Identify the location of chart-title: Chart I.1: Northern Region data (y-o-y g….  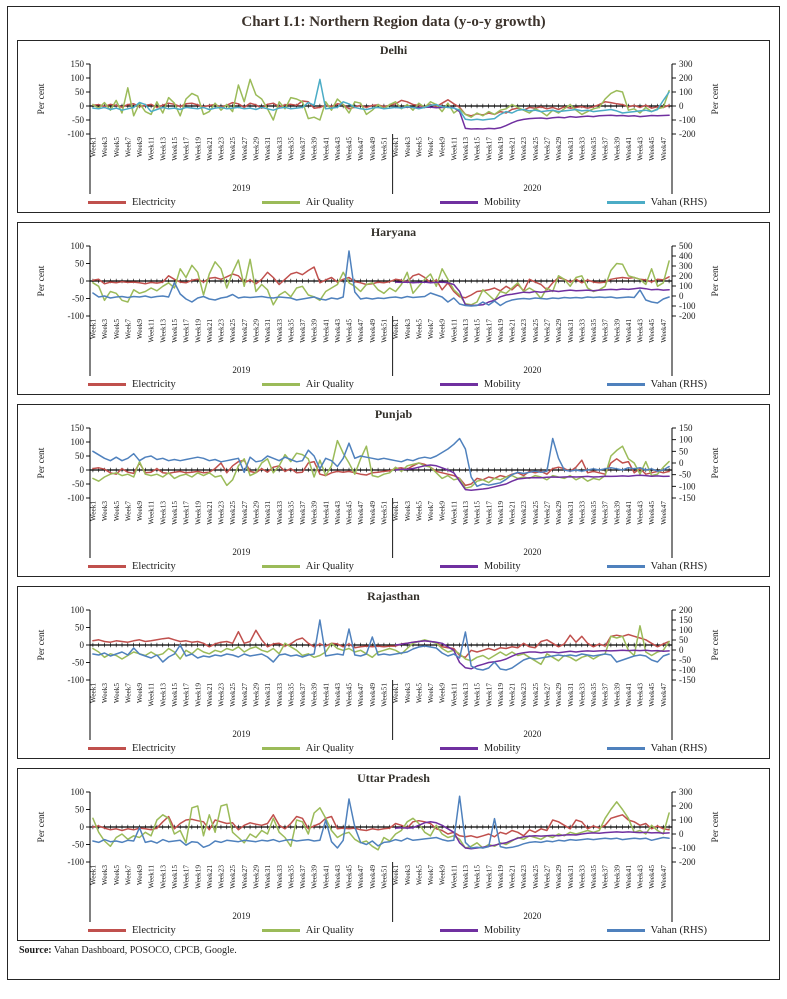
(393, 22).